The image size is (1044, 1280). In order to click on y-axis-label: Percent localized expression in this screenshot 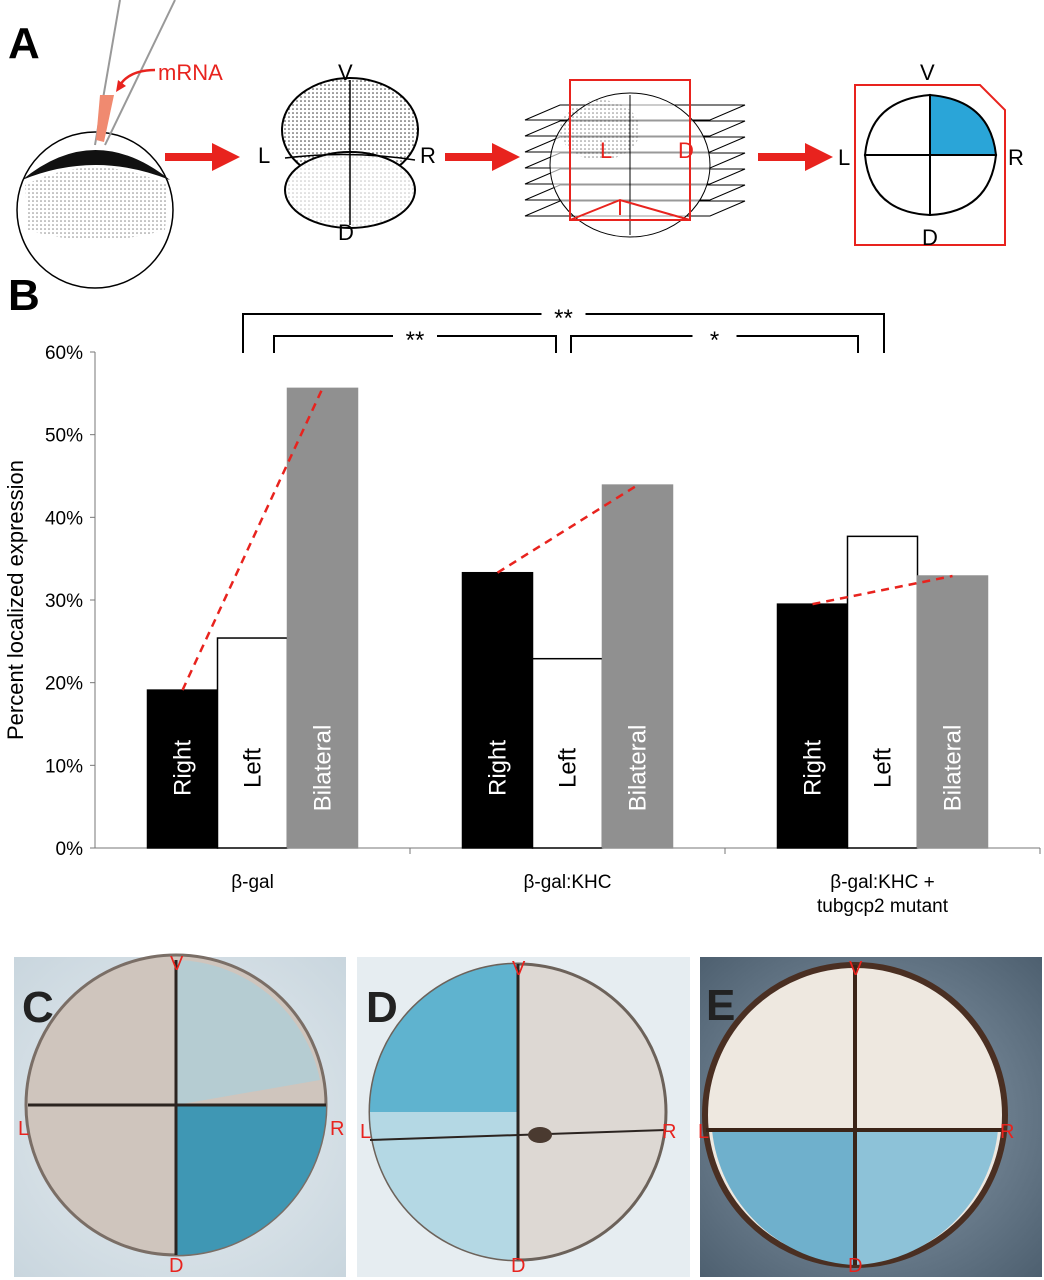, I will do `click(15, 600)`.